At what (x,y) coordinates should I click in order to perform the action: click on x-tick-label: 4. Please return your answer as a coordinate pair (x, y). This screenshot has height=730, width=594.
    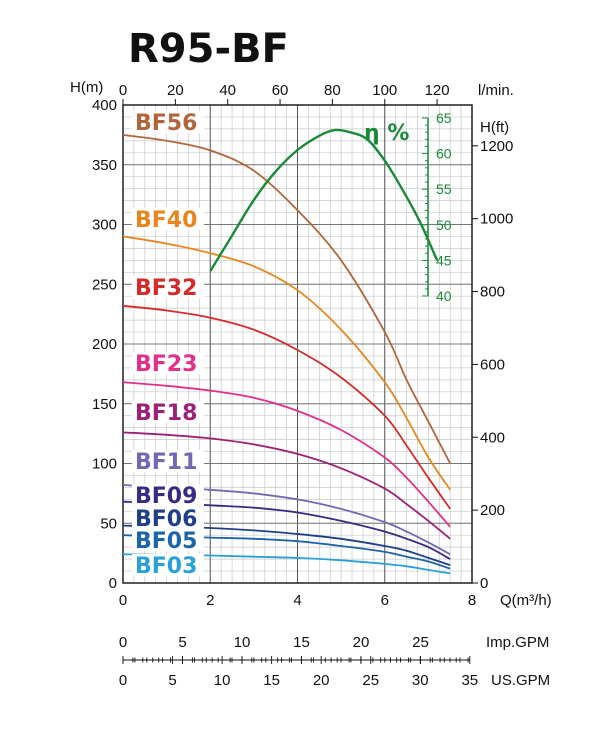
    Looking at the image, I should click on (297, 600).